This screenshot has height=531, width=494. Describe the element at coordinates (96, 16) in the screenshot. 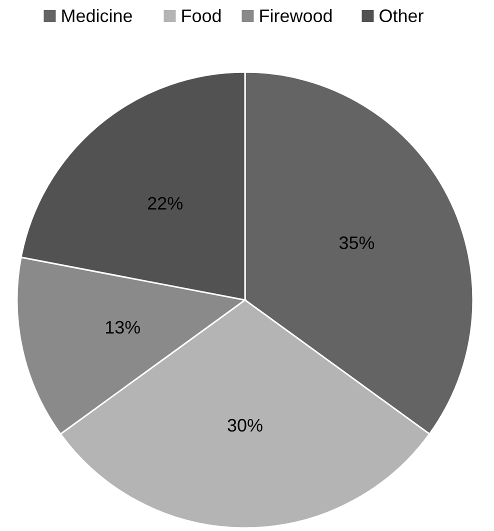

I see `legend-label: Medicine` at that location.